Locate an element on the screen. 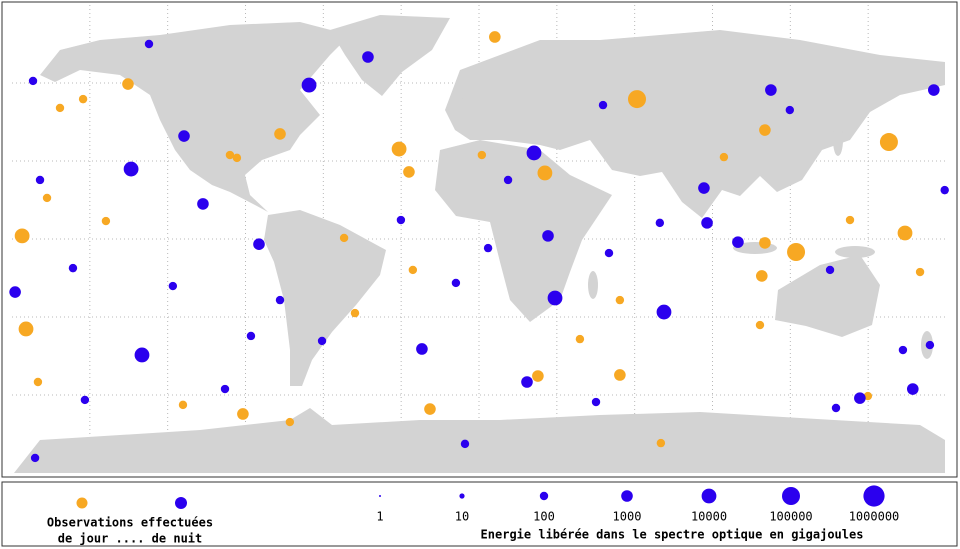 Image resolution: width=960 pixels, height=549 pixels. scale-label: 1000000 is located at coordinates (874, 517).